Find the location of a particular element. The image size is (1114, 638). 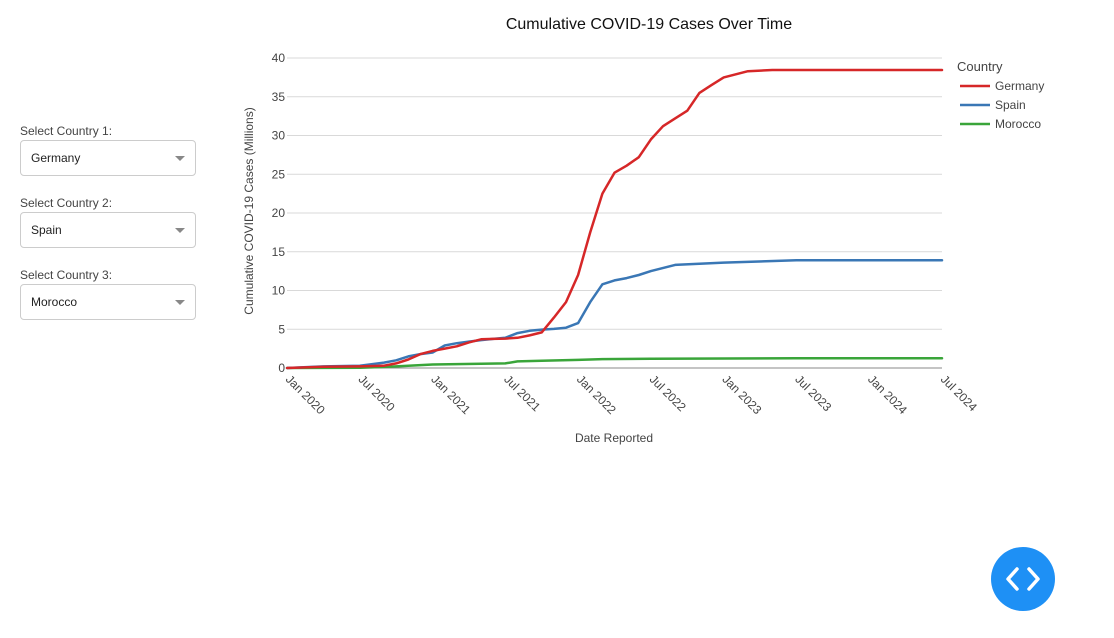

y-axis-ticks: 0 5 10 15 20 25 30 35 40 is located at coordinates (279, 213).